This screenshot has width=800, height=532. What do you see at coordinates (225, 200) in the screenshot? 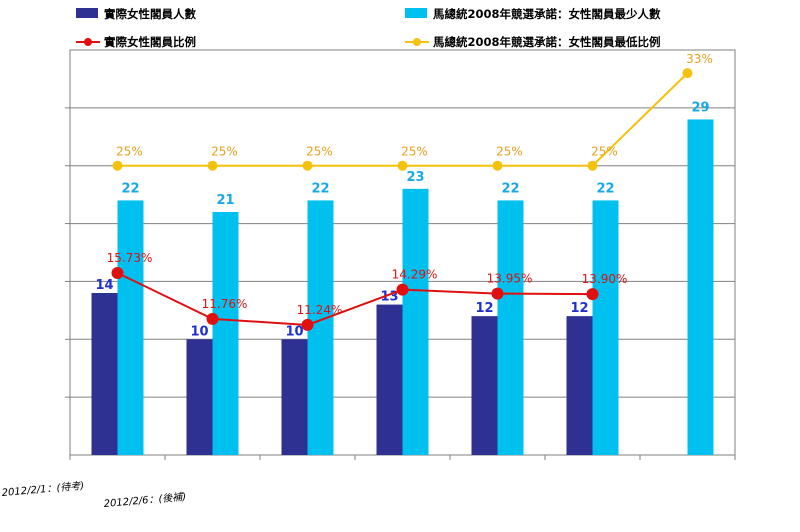
I see `data-label-pledge-count: 21` at bounding box center [225, 200].